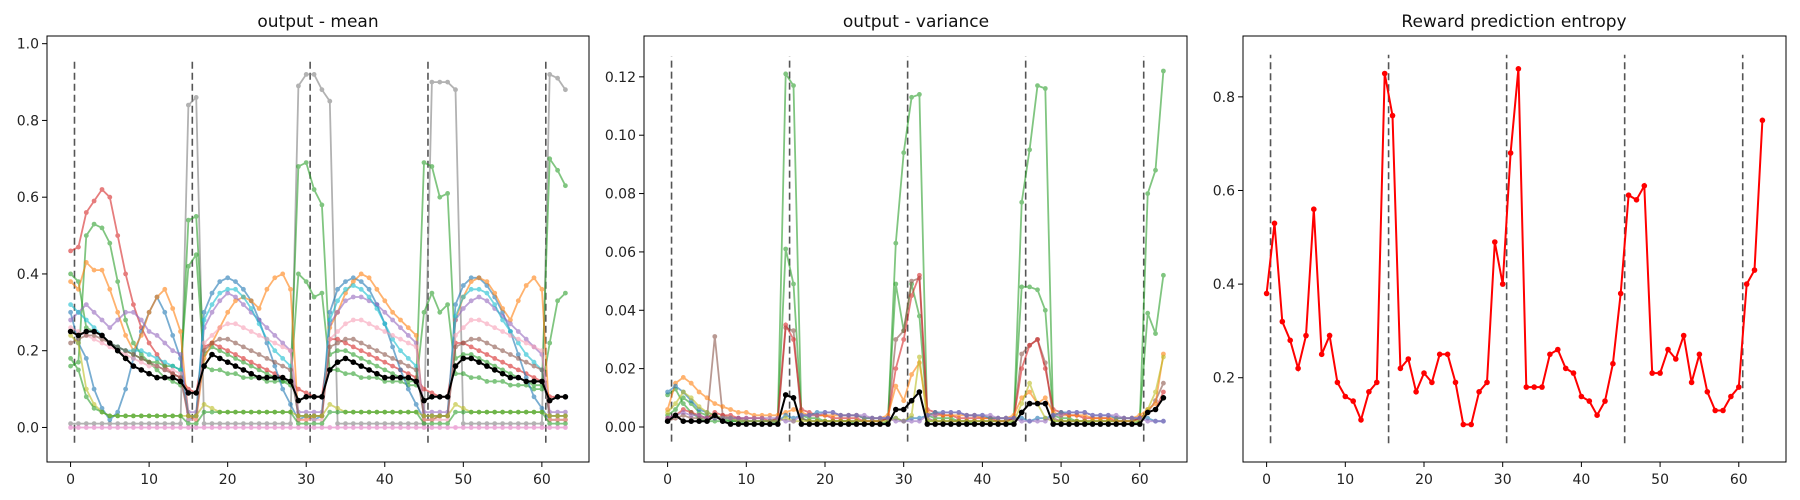 The image size is (1800, 500). I want to click on x-tick-label: 50, so click(1061, 480).